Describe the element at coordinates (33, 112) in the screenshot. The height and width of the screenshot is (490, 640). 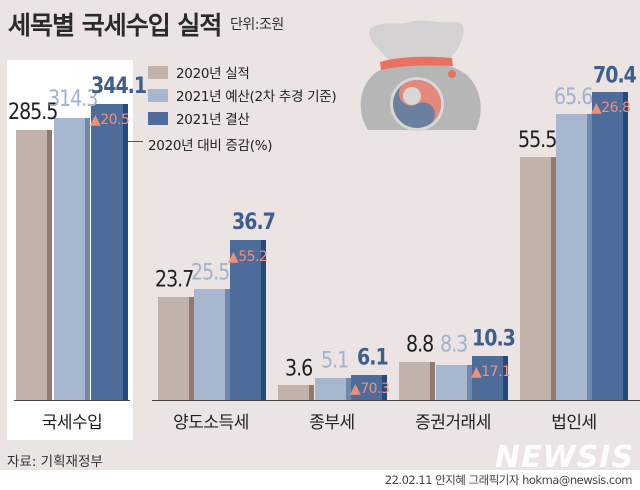
I see `value-label: 285.5` at that location.